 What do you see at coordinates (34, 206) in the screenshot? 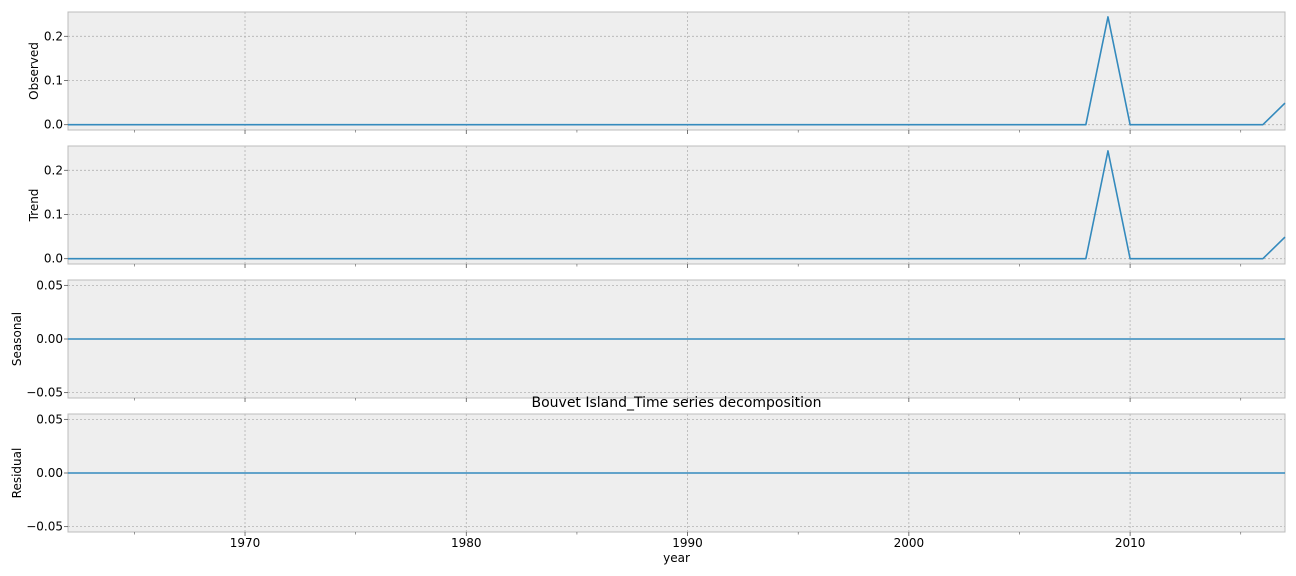
I see `trend-y-axis-label: Trend` at bounding box center [34, 206].